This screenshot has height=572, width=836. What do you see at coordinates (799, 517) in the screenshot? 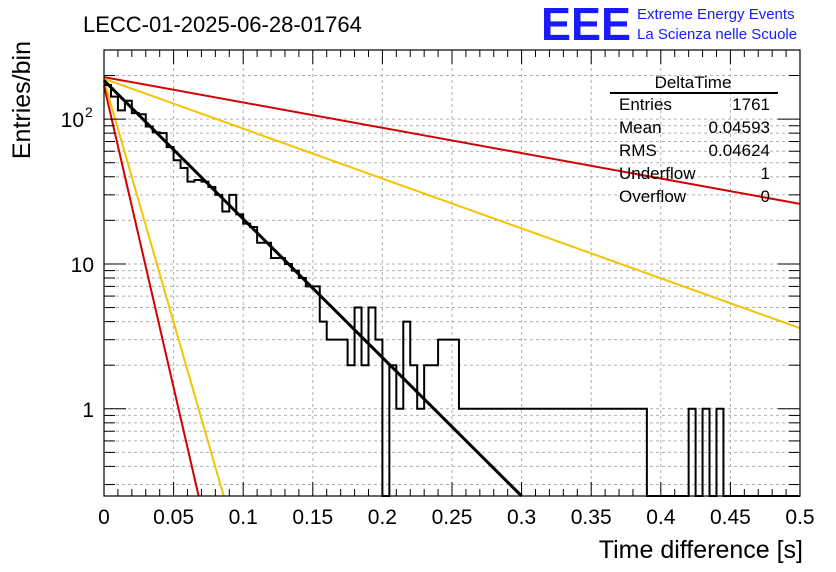
I see `x-tick-label: 0.5` at bounding box center [799, 517].